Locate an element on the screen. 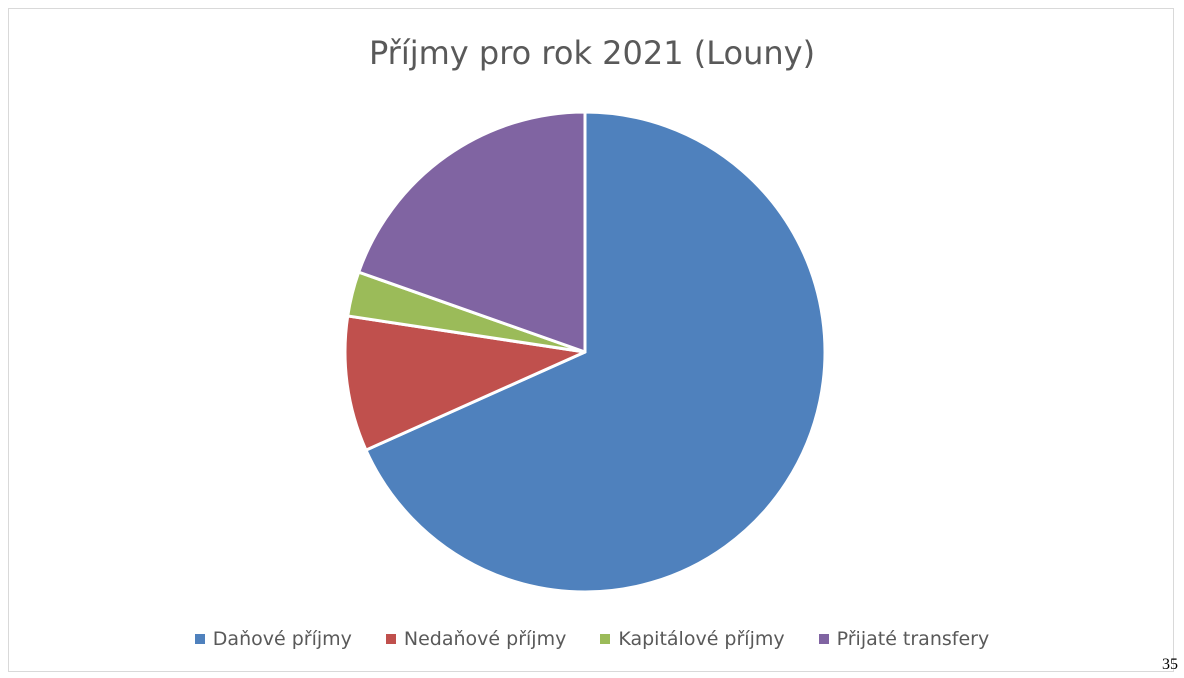  legend-item: Kapitálové příjmy is located at coordinates (692, 639).